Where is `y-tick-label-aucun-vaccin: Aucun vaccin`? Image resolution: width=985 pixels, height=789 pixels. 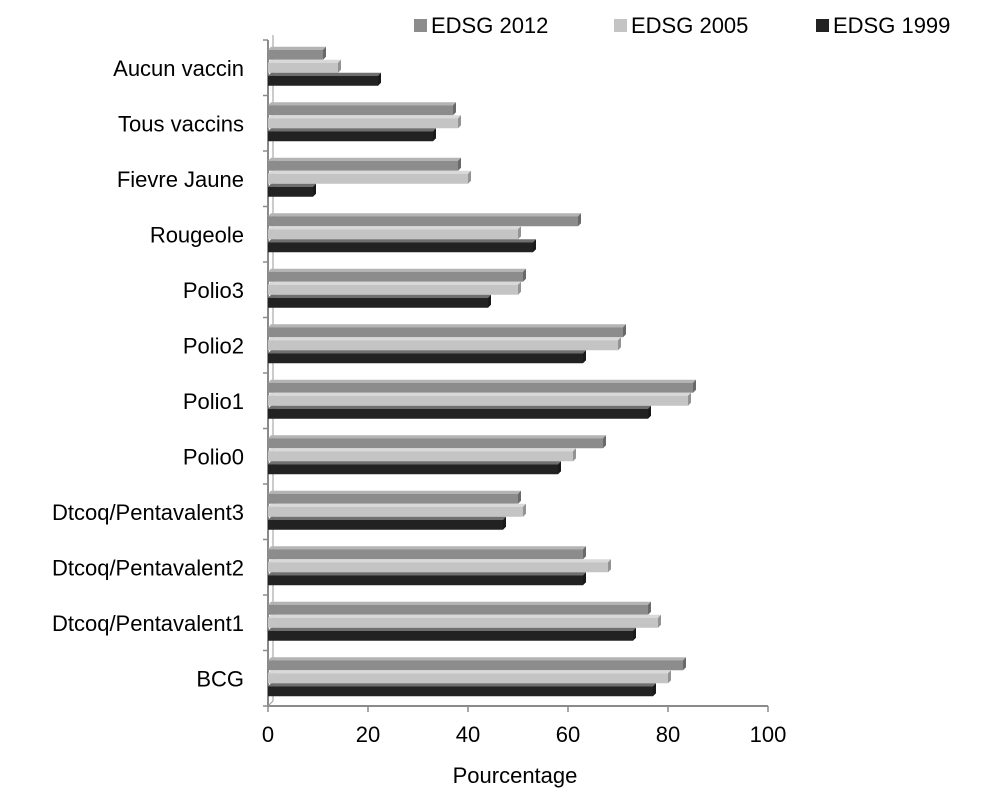
y-tick-label-aucun-vaccin: Aucun vaccin is located at coordinates (178, 68).